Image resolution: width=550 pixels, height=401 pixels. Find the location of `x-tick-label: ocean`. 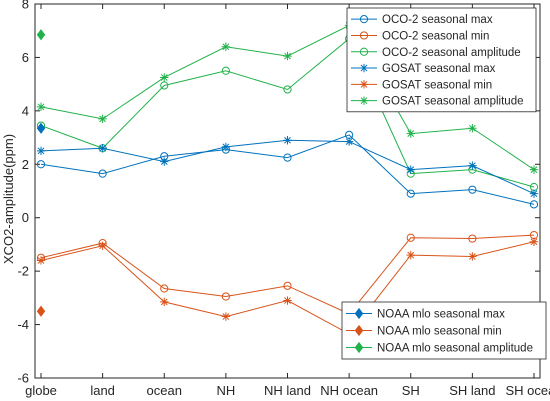

x-tick-label: ocean is located at coordinates (164, 390).